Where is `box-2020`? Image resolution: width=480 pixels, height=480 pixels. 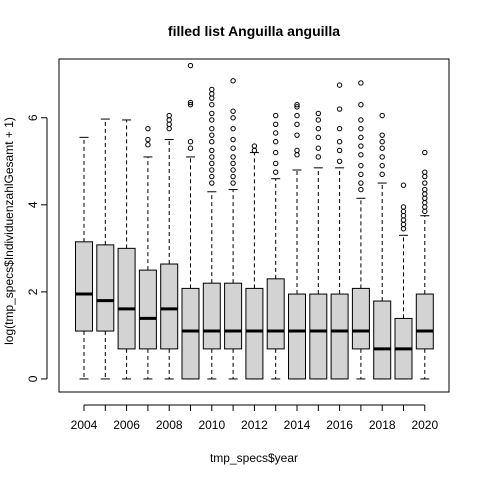
box-2020 is located at coordinates (424, 264).